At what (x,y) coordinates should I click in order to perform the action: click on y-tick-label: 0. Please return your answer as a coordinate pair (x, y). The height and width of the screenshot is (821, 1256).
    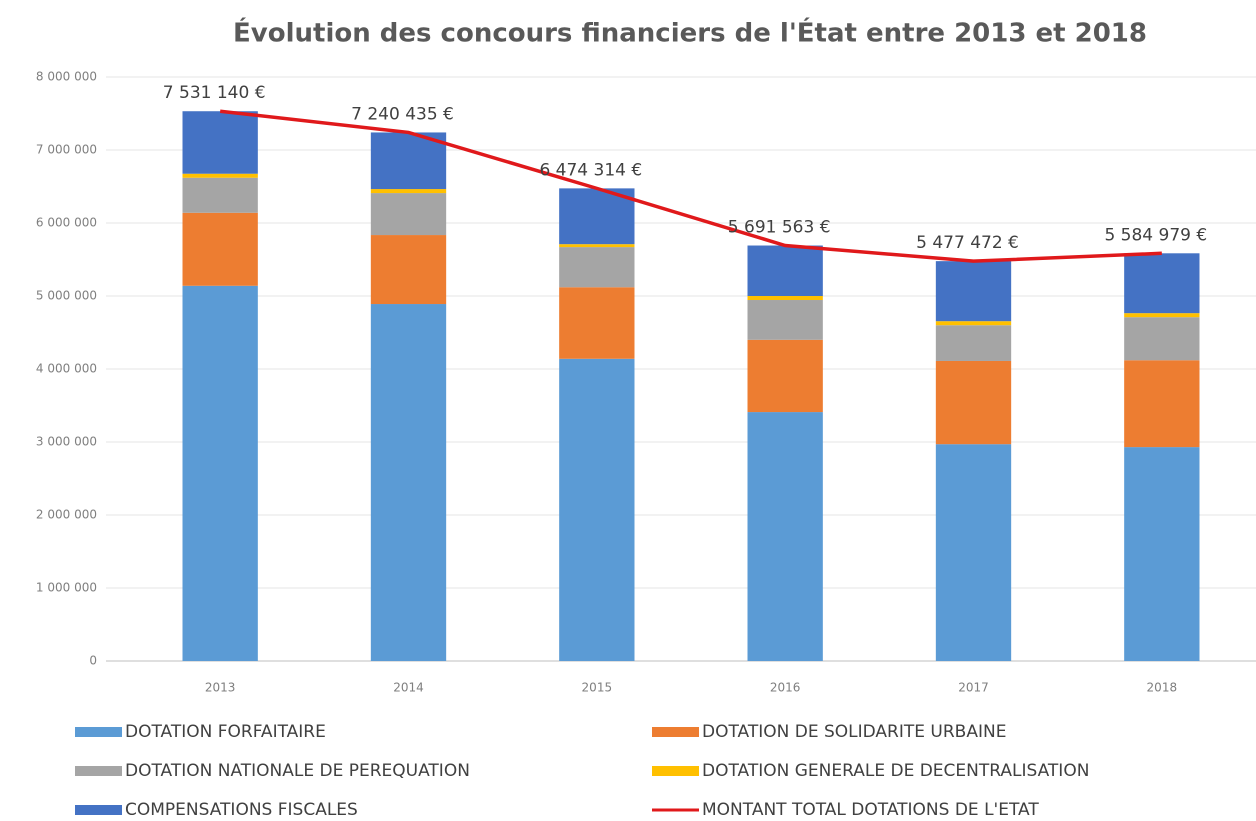
    Looking at the image, I should click on (93, 661).